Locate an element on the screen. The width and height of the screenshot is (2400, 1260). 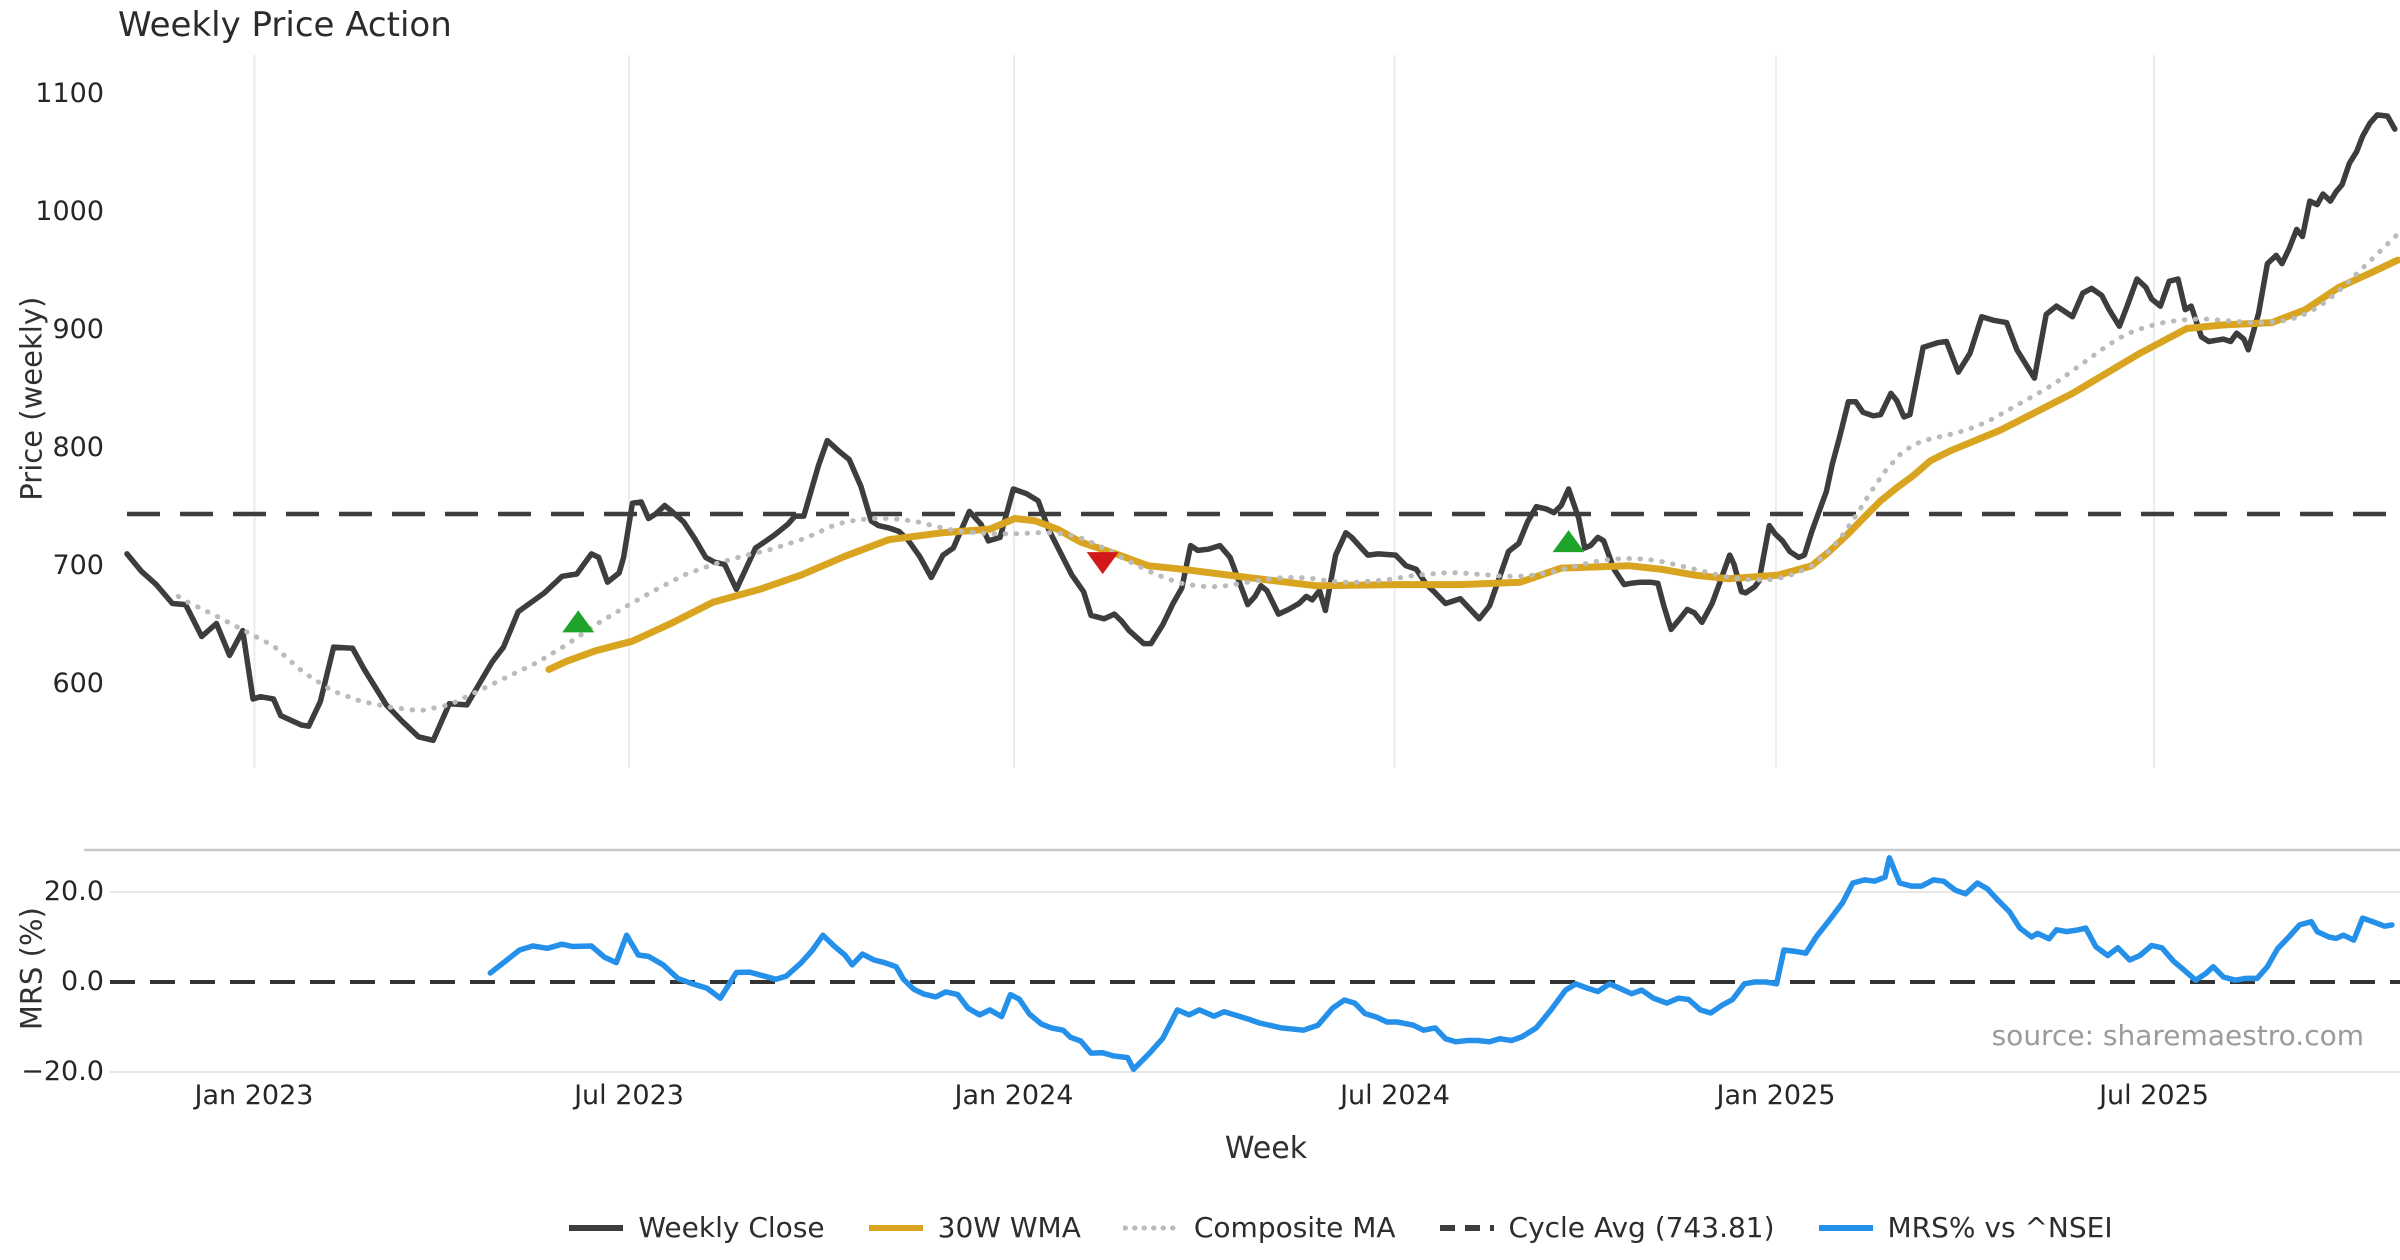
mrs-ytick: −20.0 is located at coordinates (62, 1071).